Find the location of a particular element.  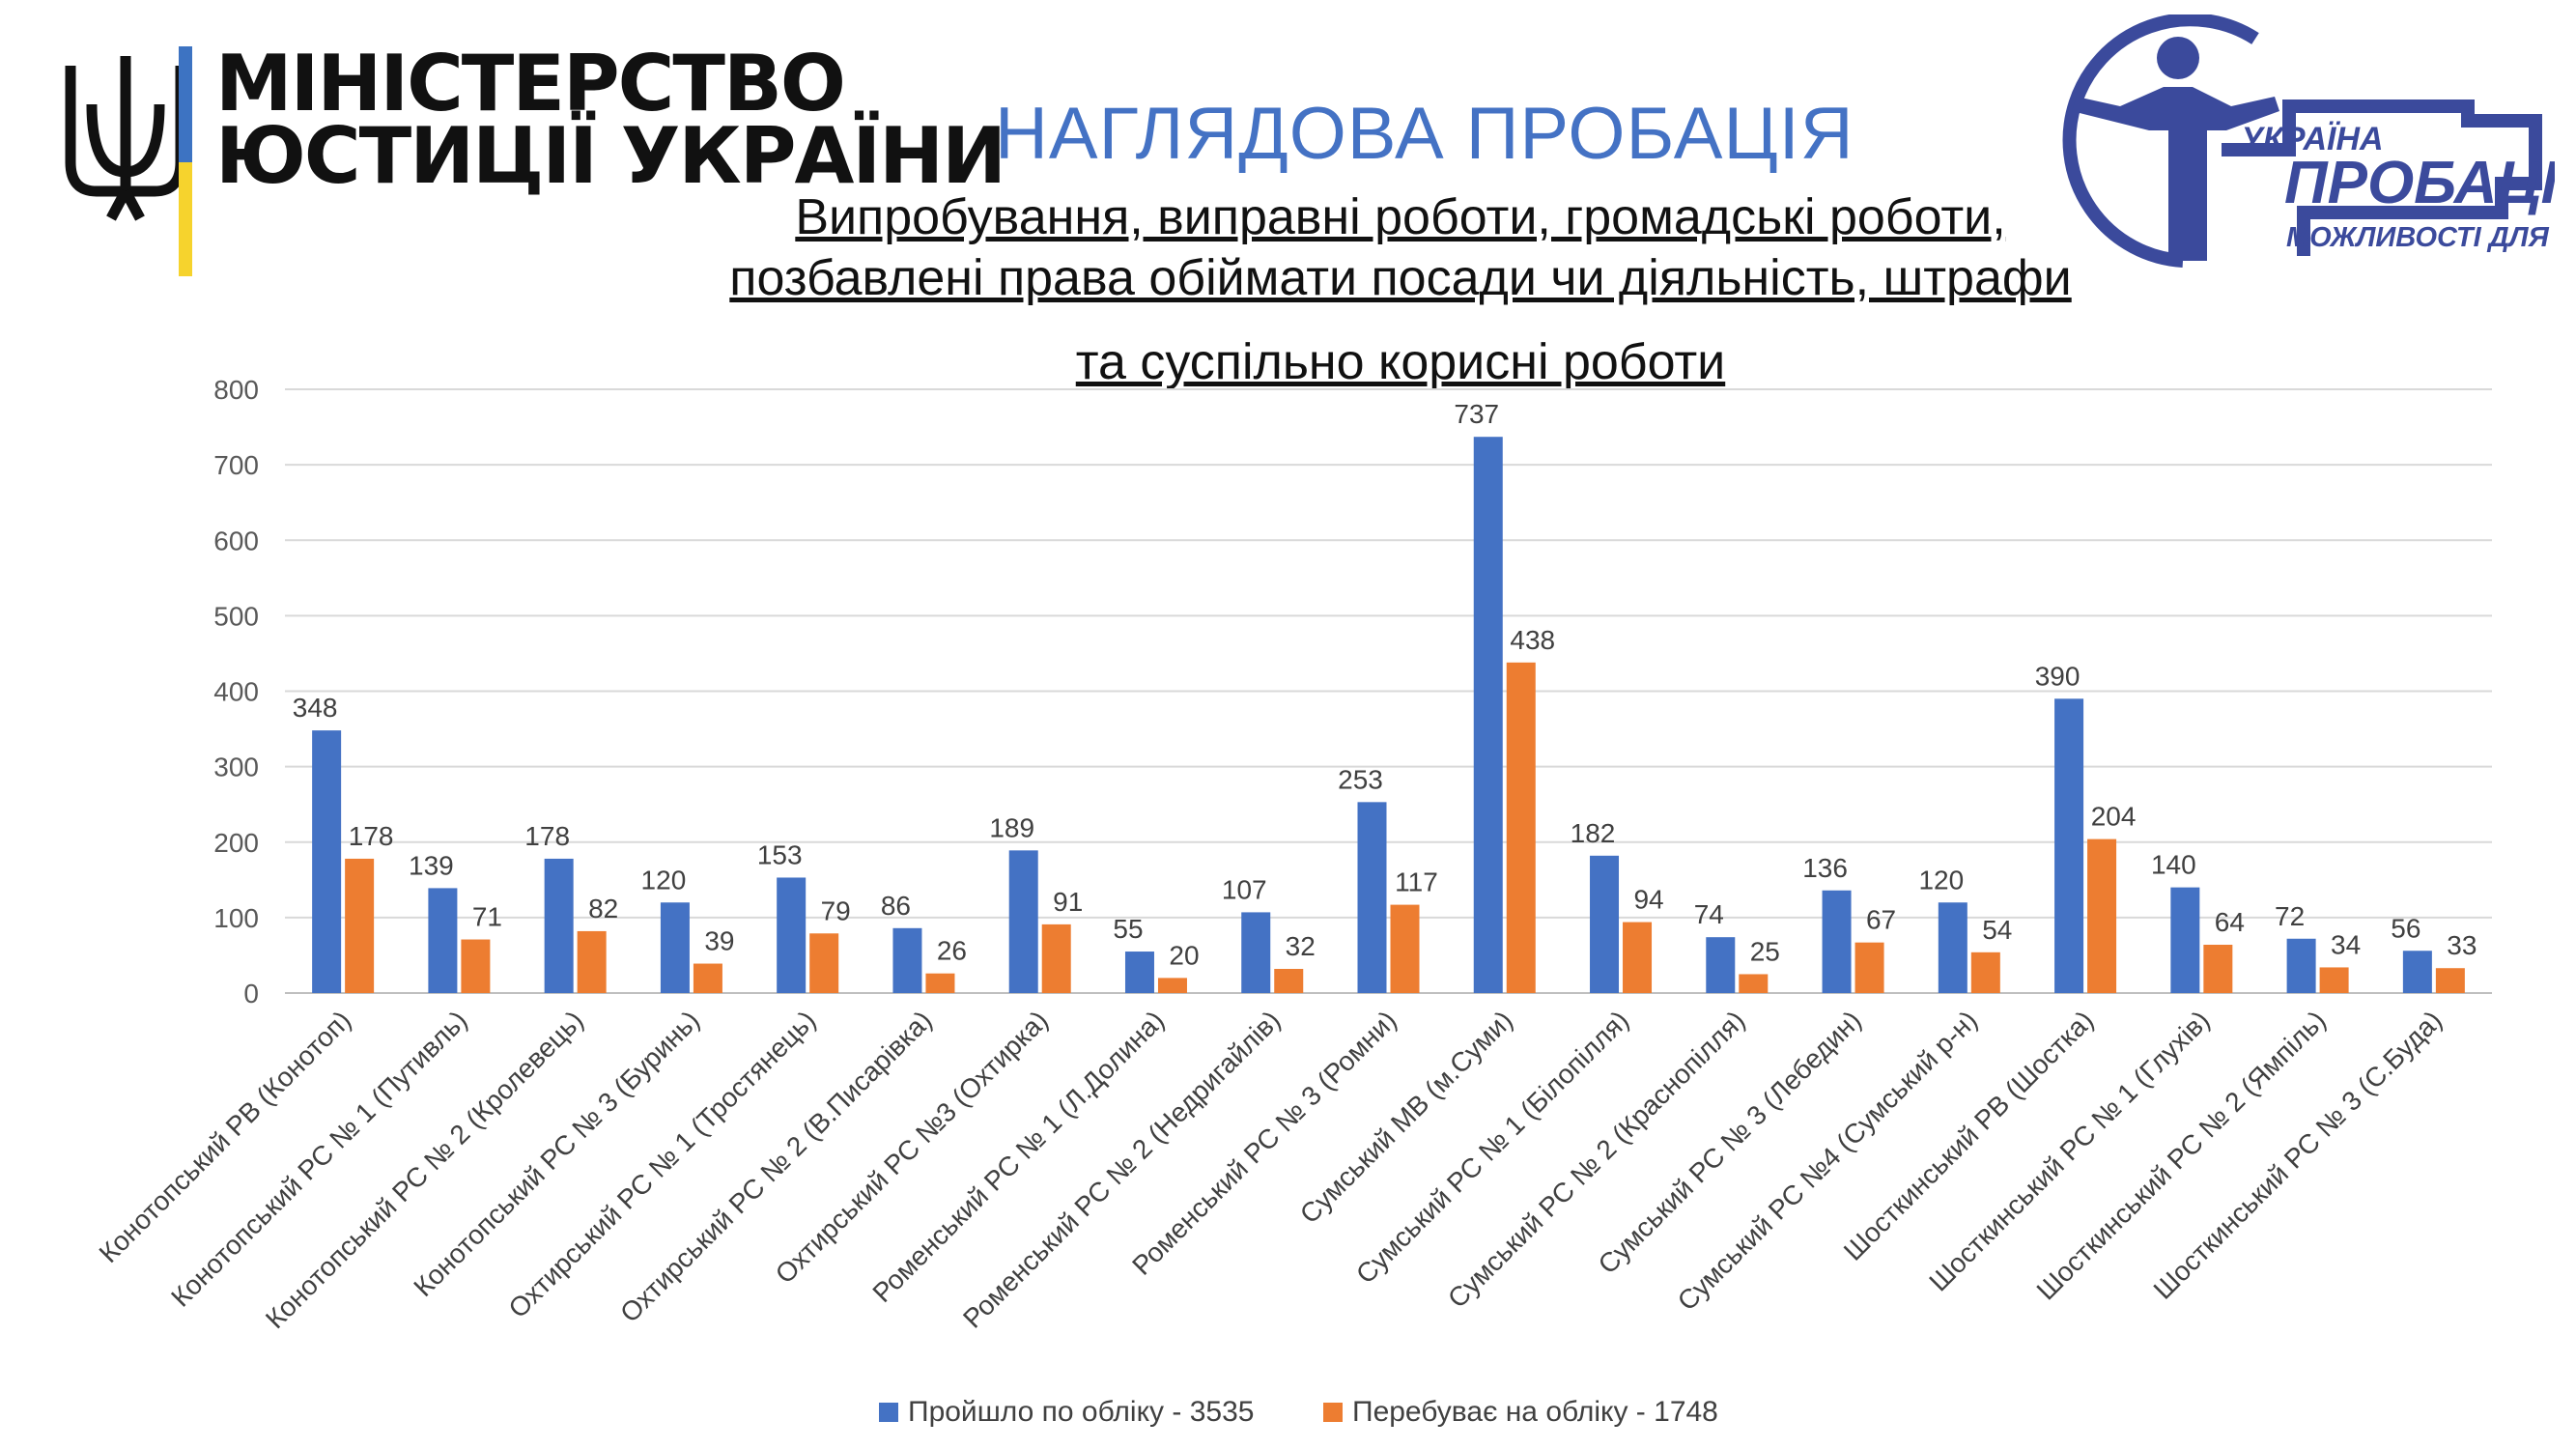

data-label: 117 is located at coordinates (1416, 882).